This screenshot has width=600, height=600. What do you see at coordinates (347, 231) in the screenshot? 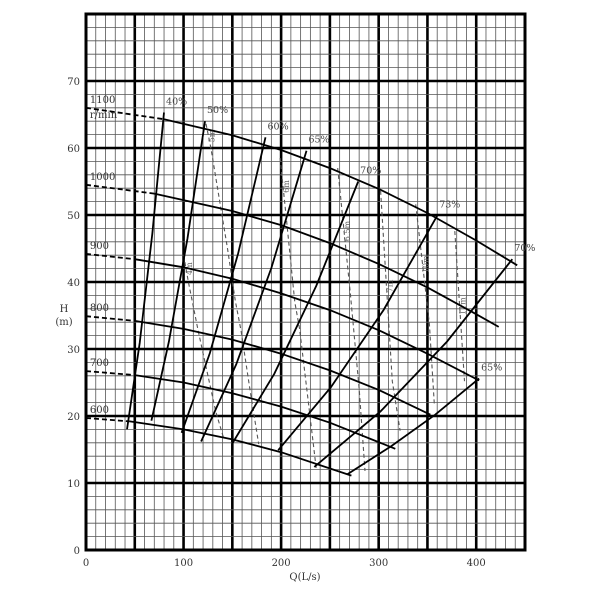
I see `npsh-label: 6.5m` at bounding box center [347, 231].